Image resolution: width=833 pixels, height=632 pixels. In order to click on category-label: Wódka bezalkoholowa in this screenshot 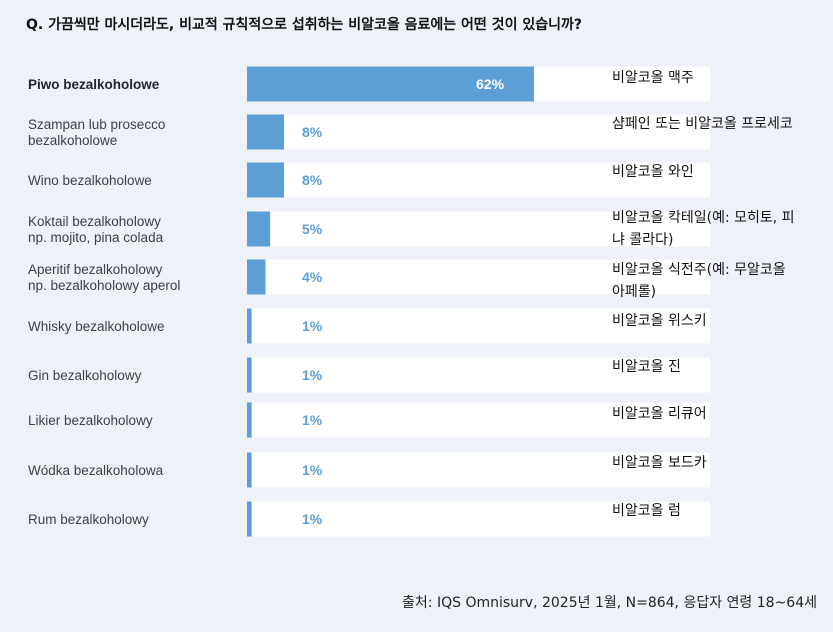, I will do `click(96, 470)`.